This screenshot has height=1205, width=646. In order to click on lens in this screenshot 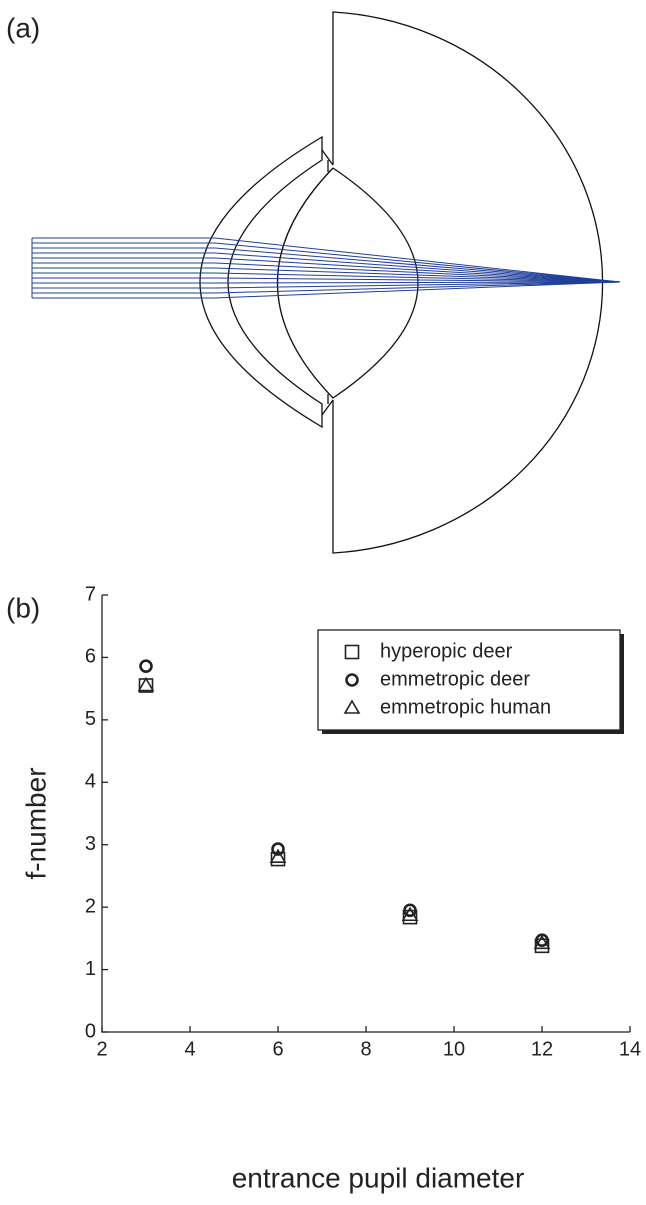, I will do `click(347, 283)`.